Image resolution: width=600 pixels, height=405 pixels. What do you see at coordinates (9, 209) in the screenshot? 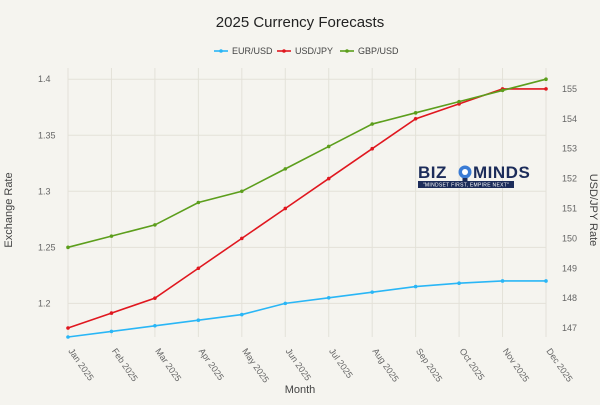
I see `y-axis-title: Exchange Rate` at bounding box center [9, 209].